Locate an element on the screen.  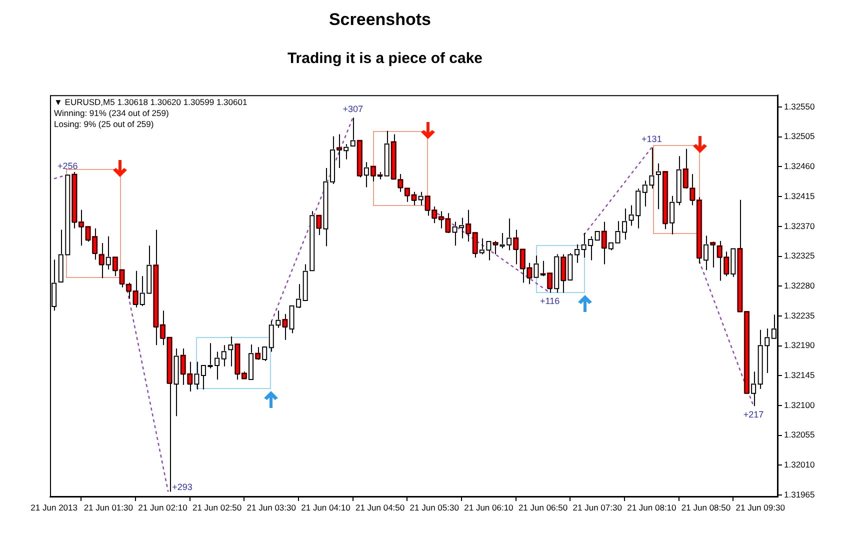
annotation: +217 is located at coordinates (753, 415).